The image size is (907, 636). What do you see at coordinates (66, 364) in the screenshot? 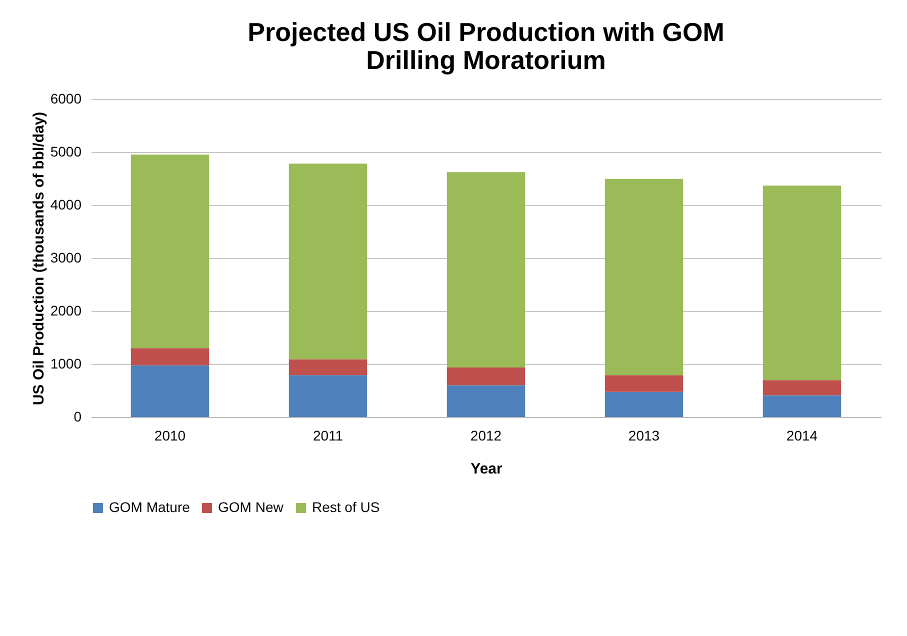
I see `y-tick-label: 1000` at bounding box center [66, 364].